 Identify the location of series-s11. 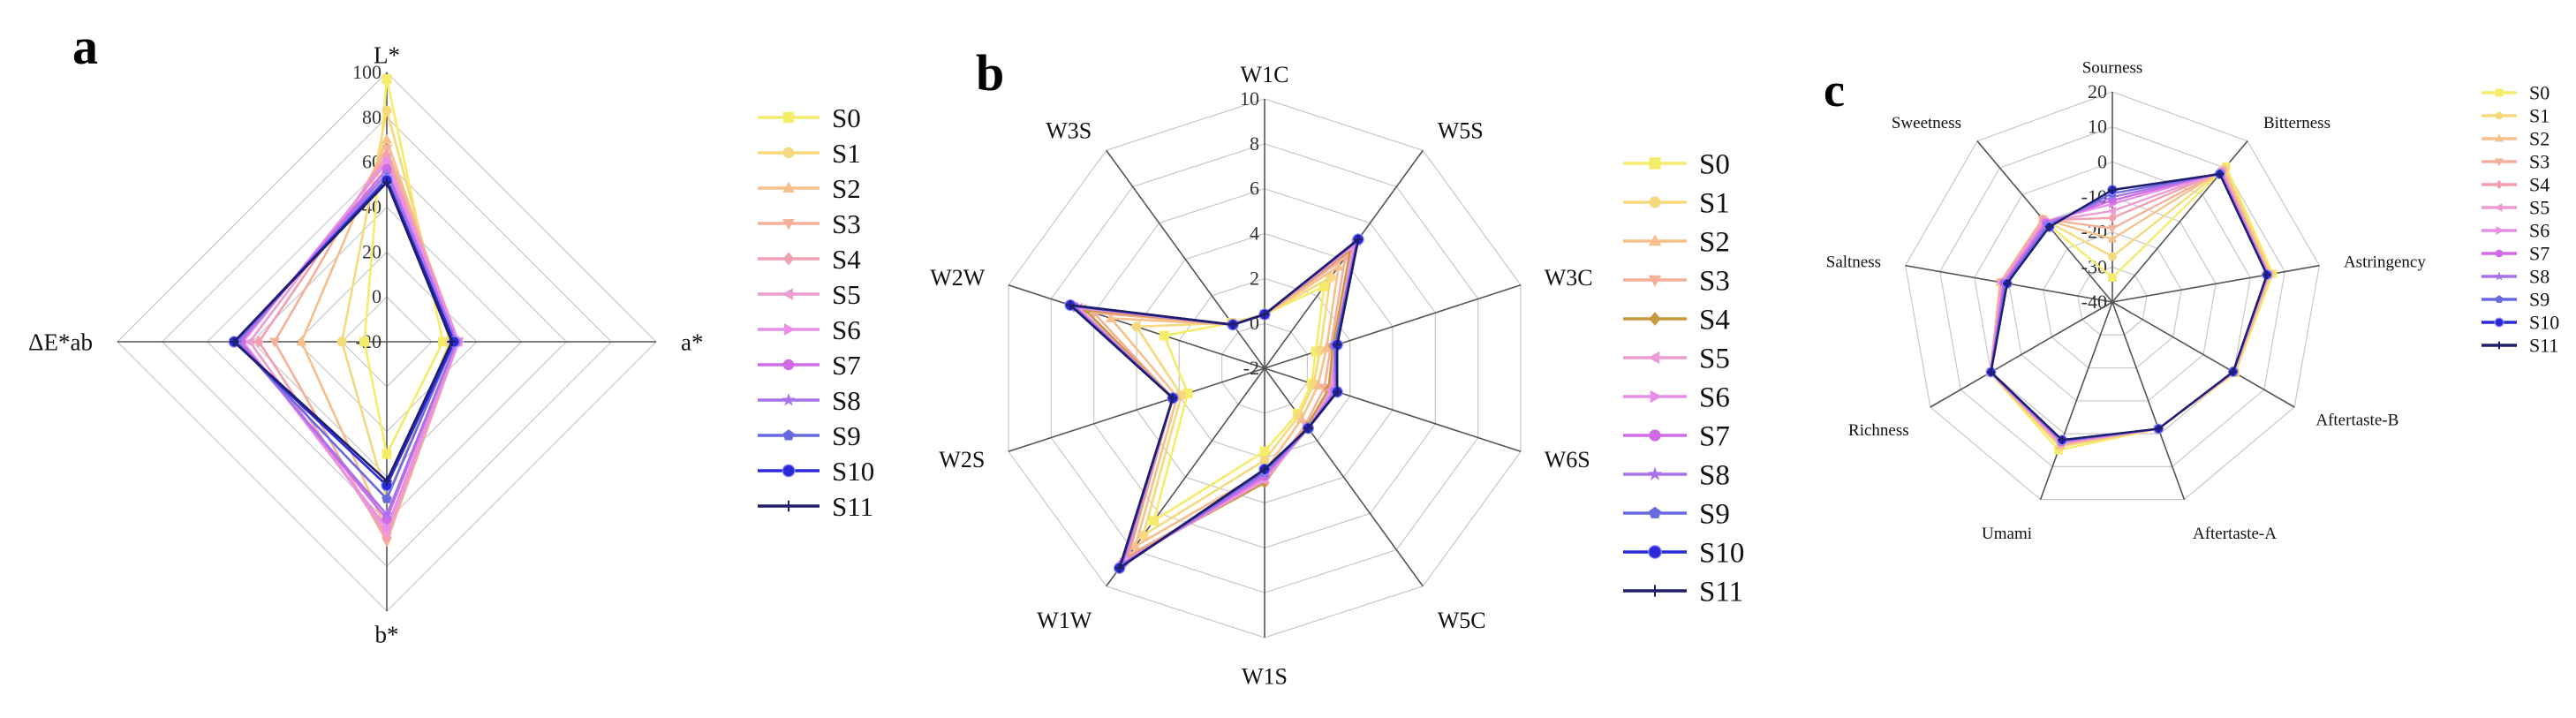
(1214, 403).